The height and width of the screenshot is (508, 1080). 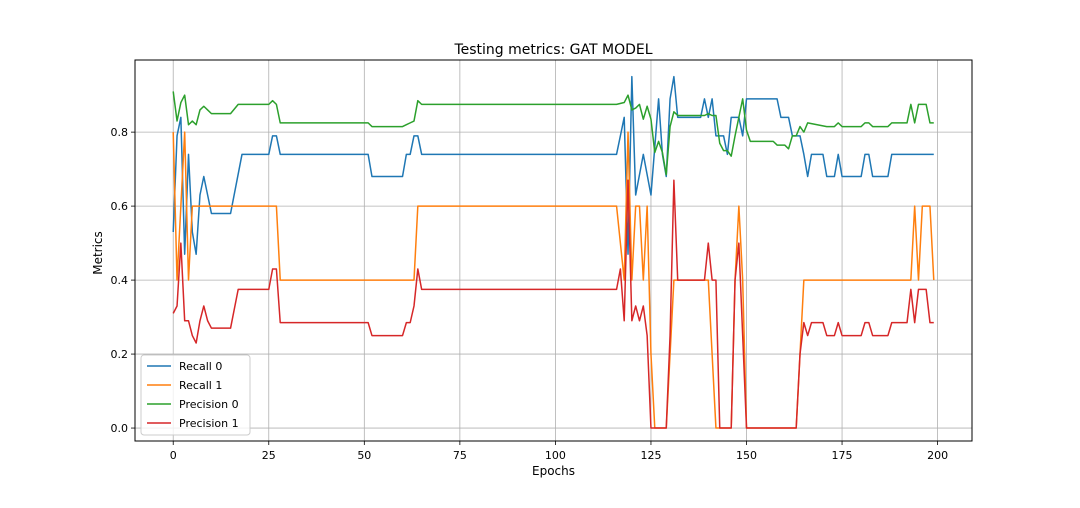 I want to click on legend-label: Recall 0, so click(x=200, y=366).